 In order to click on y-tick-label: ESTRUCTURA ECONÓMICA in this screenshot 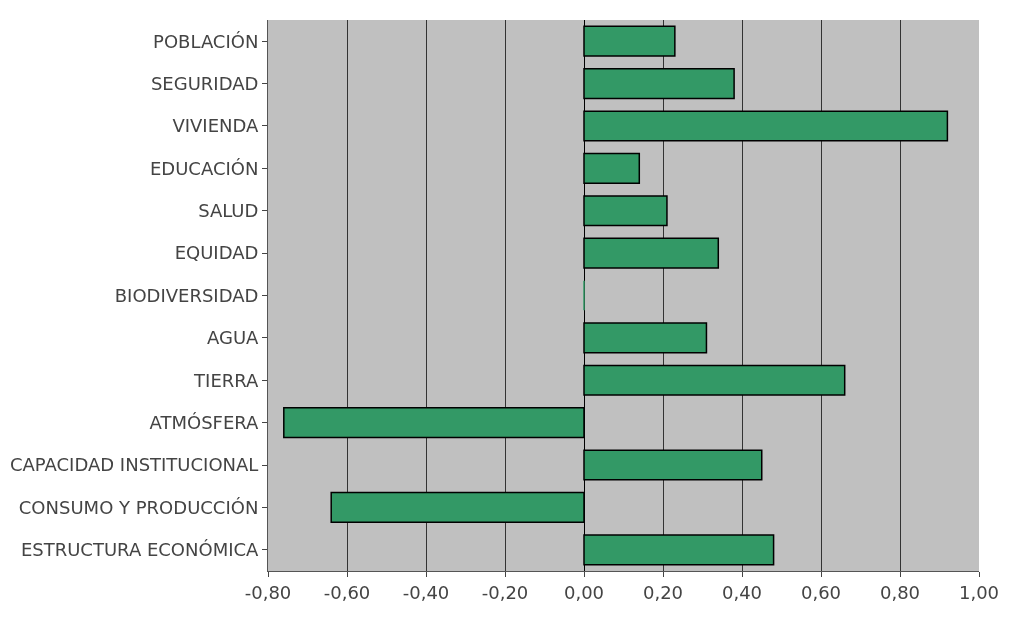, I will do `click(140, 550)`.